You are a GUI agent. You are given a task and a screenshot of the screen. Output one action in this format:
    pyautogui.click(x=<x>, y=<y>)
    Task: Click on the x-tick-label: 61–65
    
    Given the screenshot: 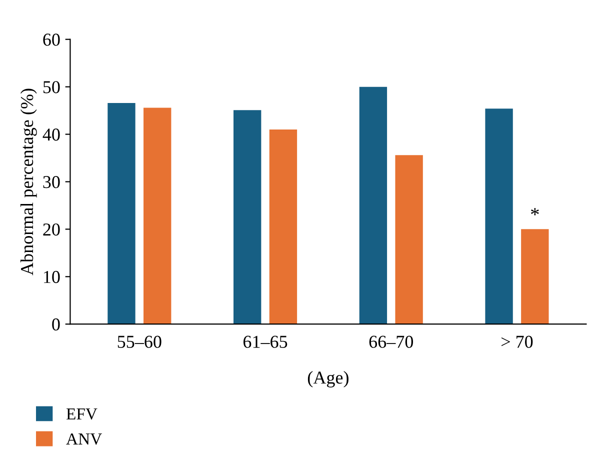 What is the action you would take?
    pyautogui.click(x=265, y=342)
    